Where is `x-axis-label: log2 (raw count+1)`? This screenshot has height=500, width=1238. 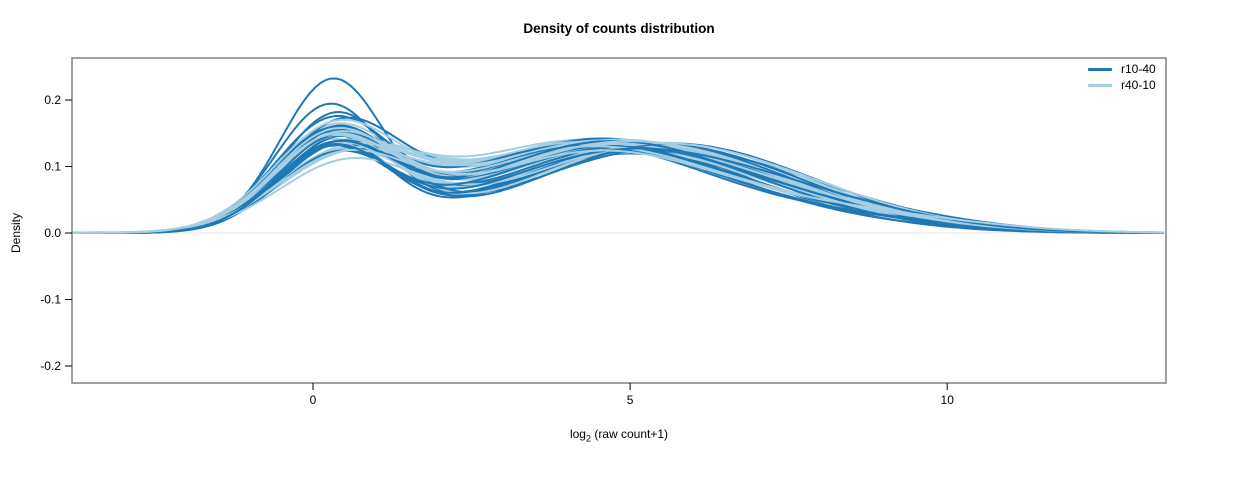 x-axis-label: log2 (raw count+1) is located at coordinates (619, 435).